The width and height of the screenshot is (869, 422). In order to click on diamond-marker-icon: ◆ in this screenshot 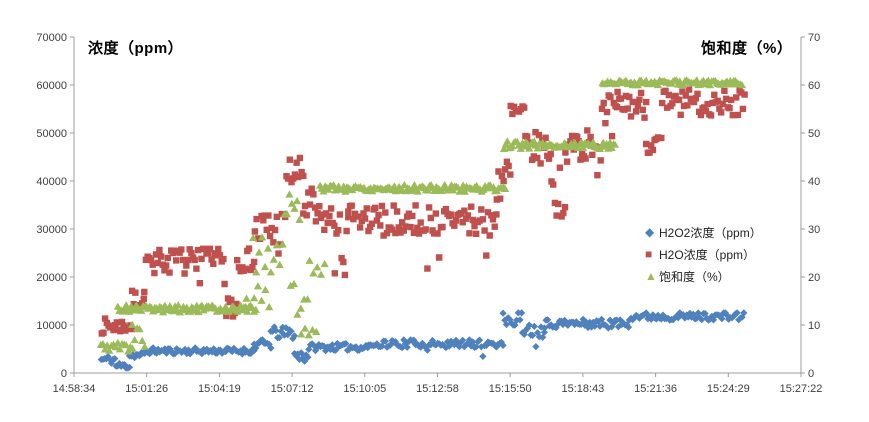, I will do `click(650, 232)`.